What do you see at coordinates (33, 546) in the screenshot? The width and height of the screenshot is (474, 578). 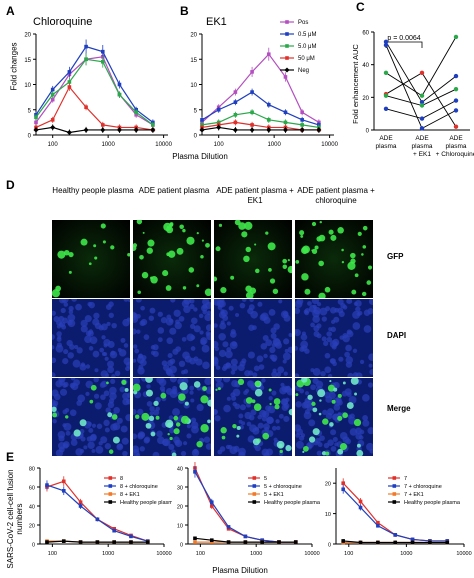 I see `y-tick-label: 0` at bounding box center [33, 546].